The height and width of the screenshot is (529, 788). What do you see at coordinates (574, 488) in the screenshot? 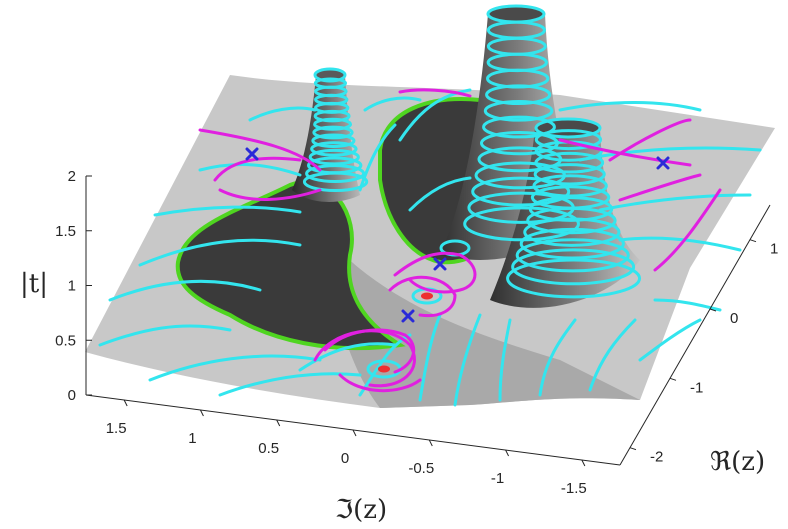
I see `x-tick-label: -1.5` at bounding box center [574, 488].